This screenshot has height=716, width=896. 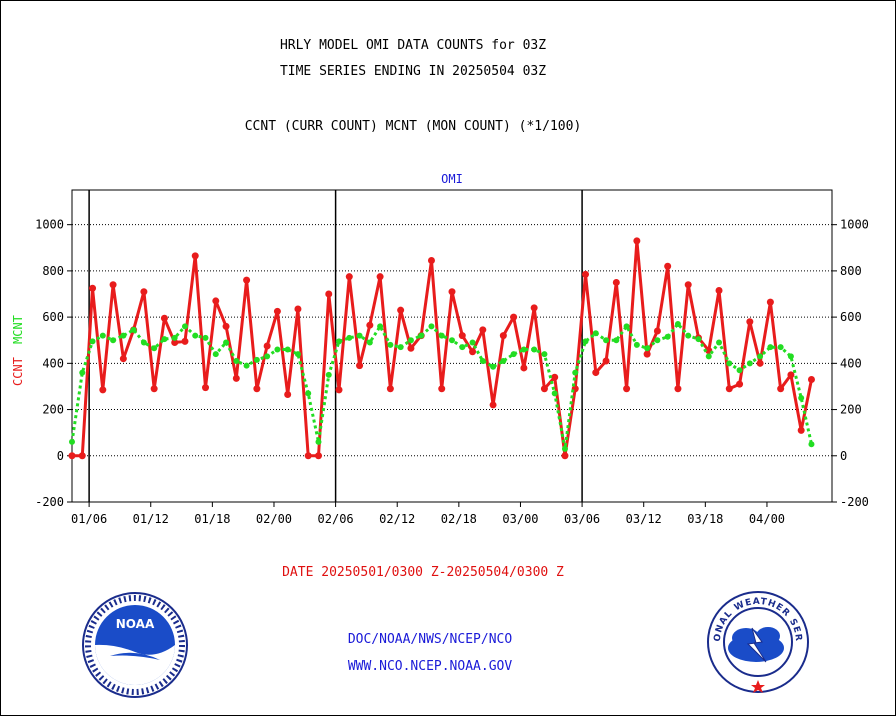 What do you see at coordinates (851, 363) in the screenshot?
I see `y-tick-label-right: 400` at bounding box center [851, 363].